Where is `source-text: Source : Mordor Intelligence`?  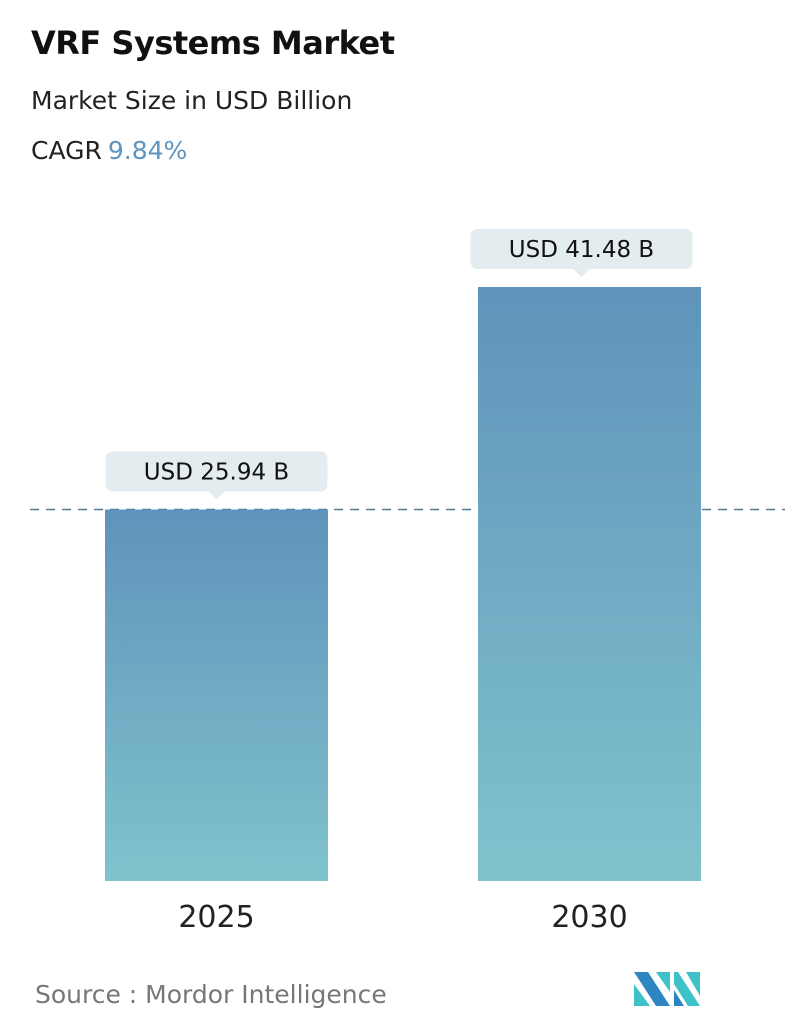 source-text: Source : Mordor Intelligence is located at coordinates (211, 994).